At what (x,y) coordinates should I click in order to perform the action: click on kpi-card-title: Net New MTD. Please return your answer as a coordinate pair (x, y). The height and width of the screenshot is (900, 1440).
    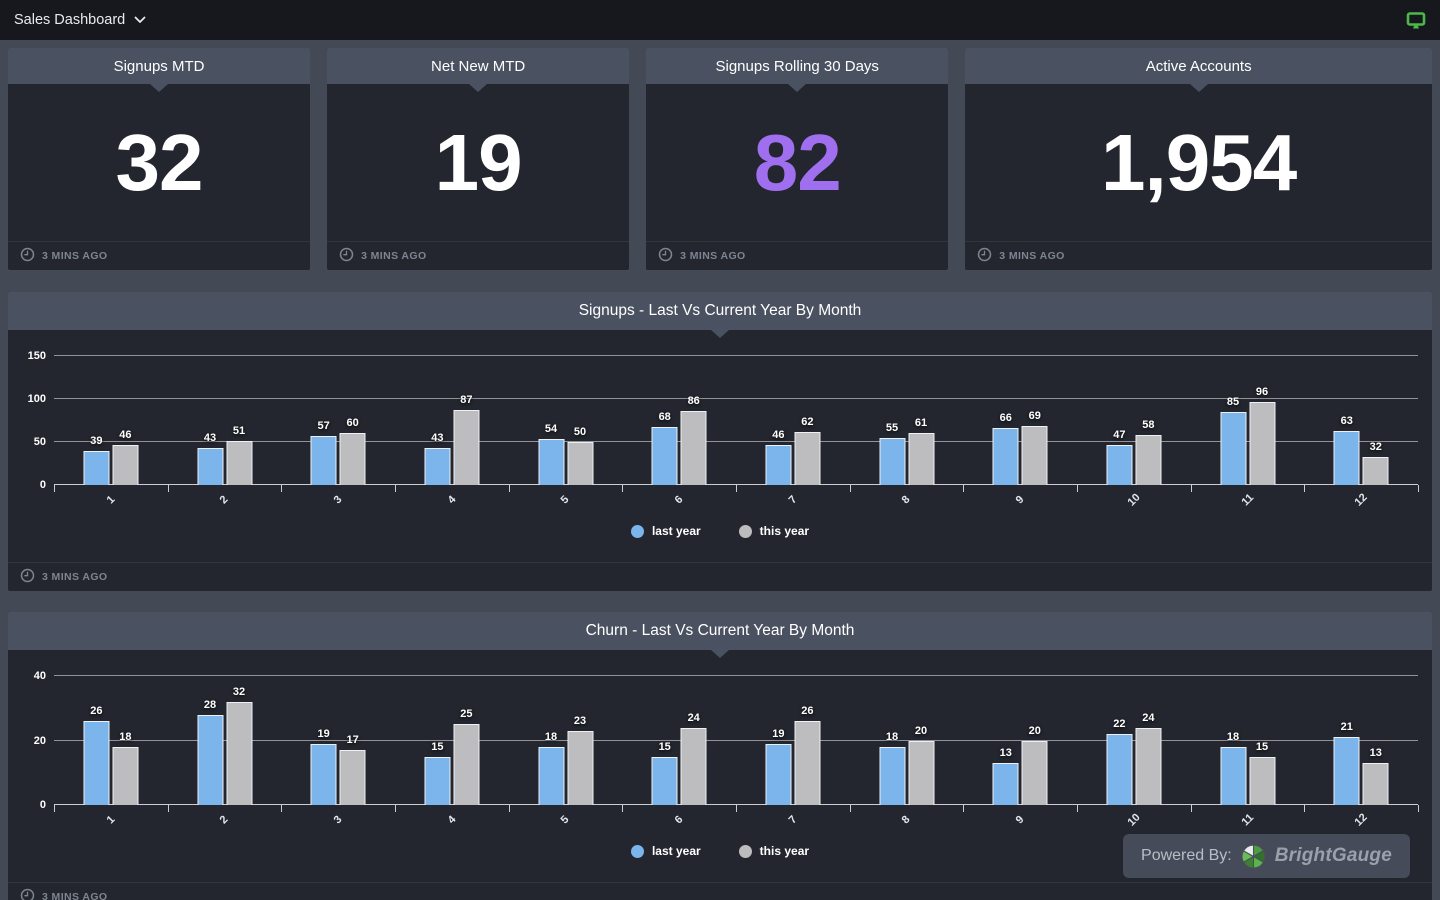
    Looking at the image, I should click on (478, 70).